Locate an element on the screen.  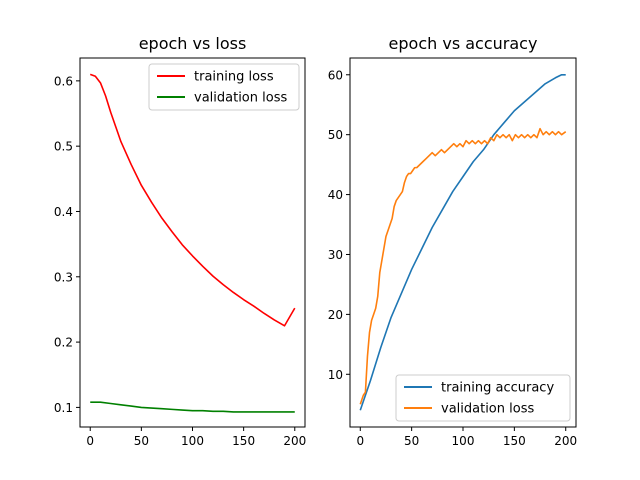
y-tick-label: 0.2 is located at coordinates (63, 343).